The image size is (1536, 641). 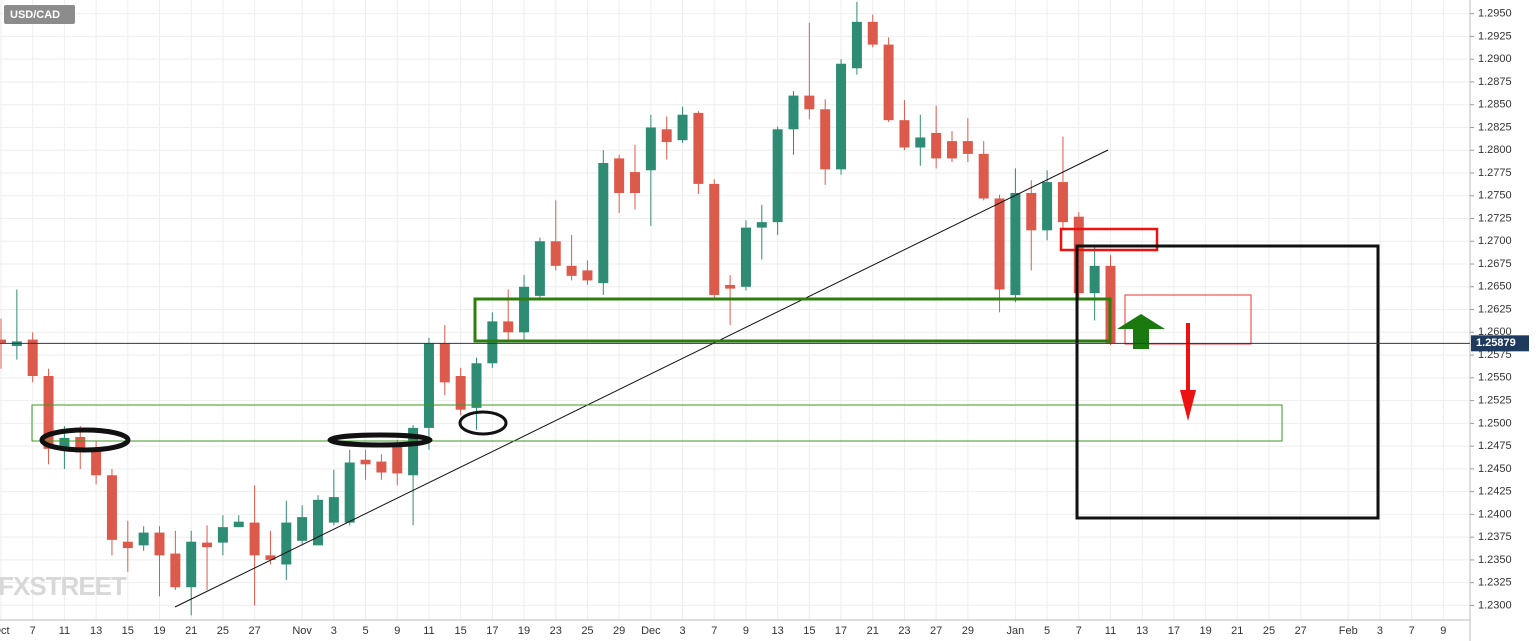 What do you see at coordinates (1495, 605) in the screenshot?
I see `y-tick-label: 1.2300` at bounding box center [1495, 605].